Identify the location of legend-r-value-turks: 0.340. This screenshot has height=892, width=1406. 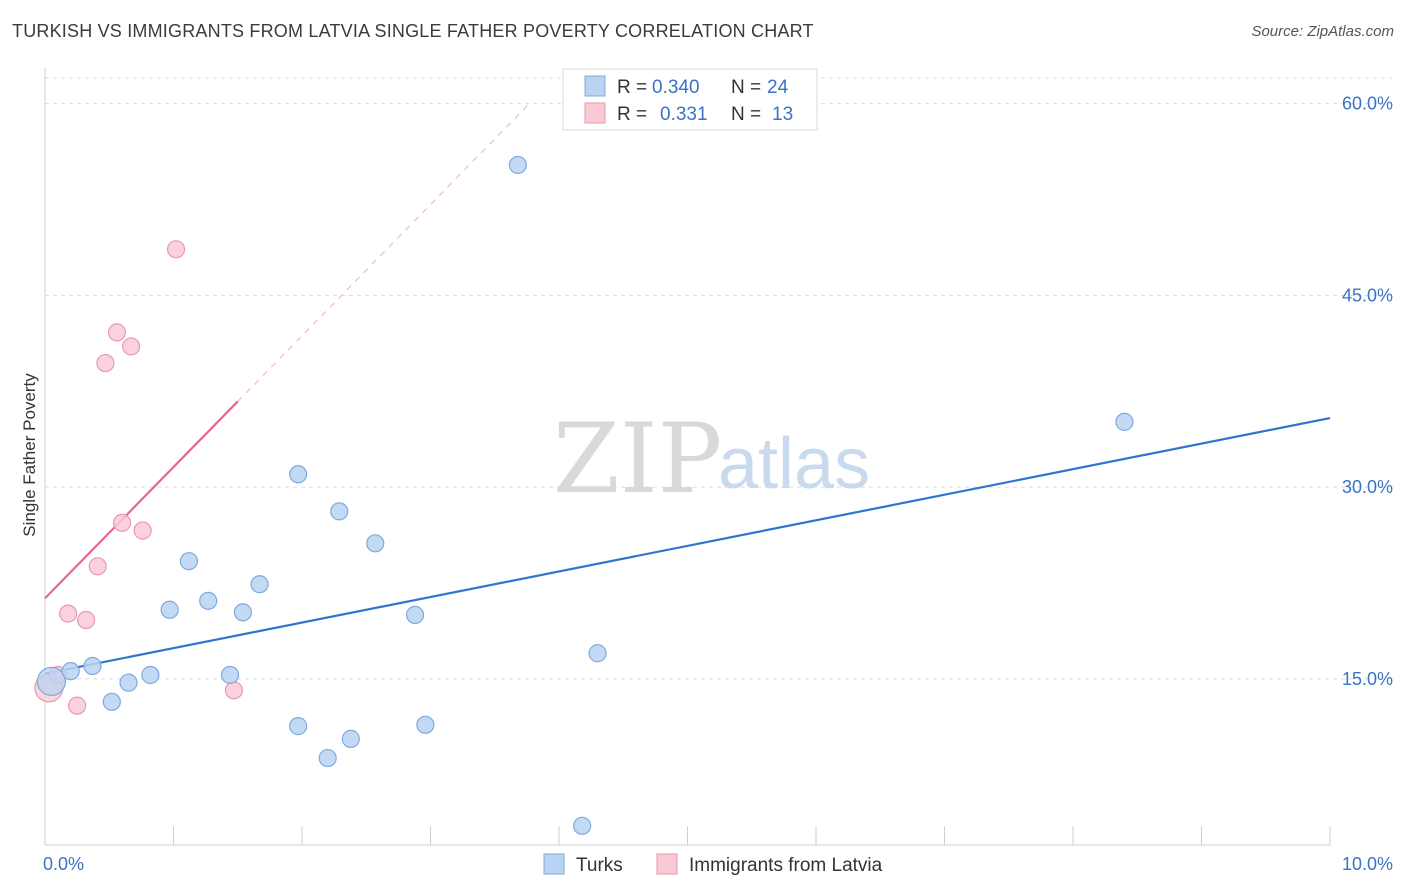
(676, 87).